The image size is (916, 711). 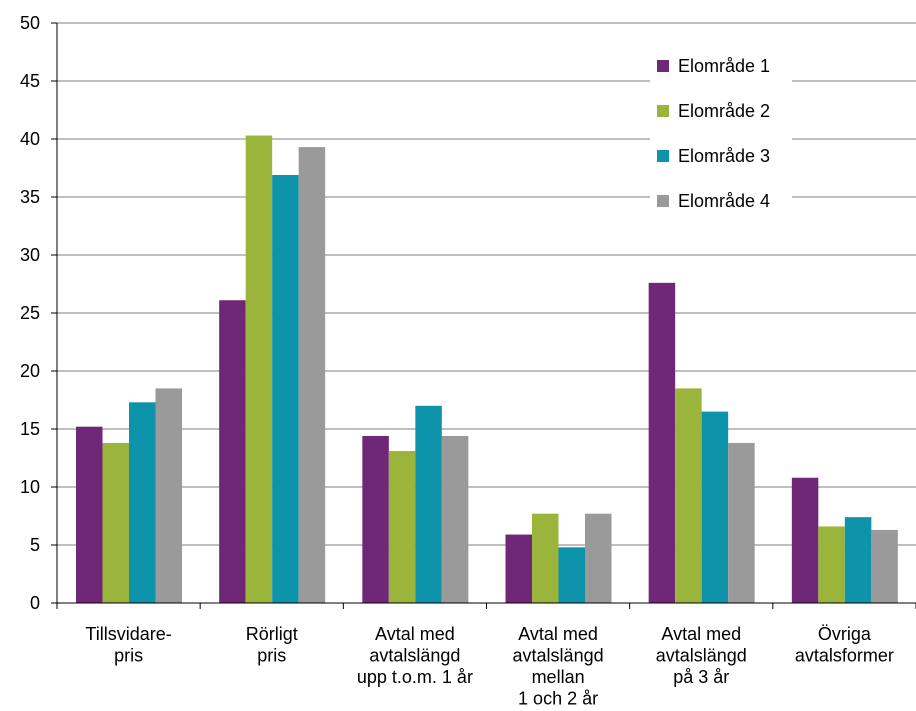 What do you see at coordinates (724, 156) in the screenshot?
I see `legend-label: Elområde 3` at bounding box center [724, 156].